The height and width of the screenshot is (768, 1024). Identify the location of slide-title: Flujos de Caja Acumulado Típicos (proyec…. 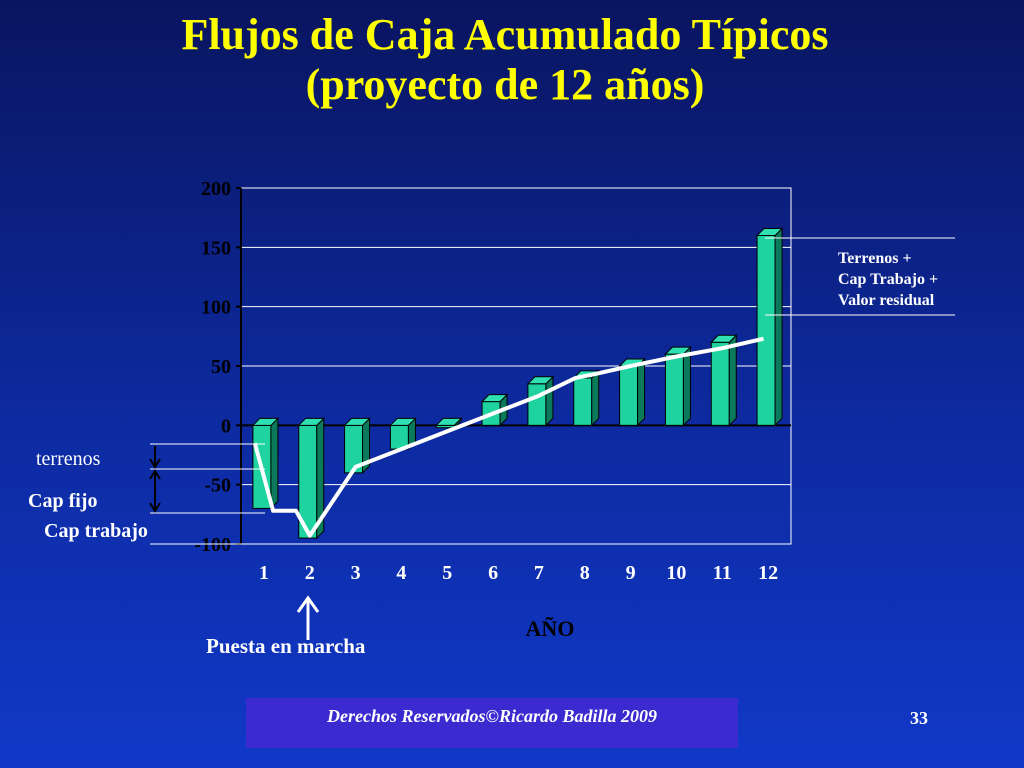
(505, 60).